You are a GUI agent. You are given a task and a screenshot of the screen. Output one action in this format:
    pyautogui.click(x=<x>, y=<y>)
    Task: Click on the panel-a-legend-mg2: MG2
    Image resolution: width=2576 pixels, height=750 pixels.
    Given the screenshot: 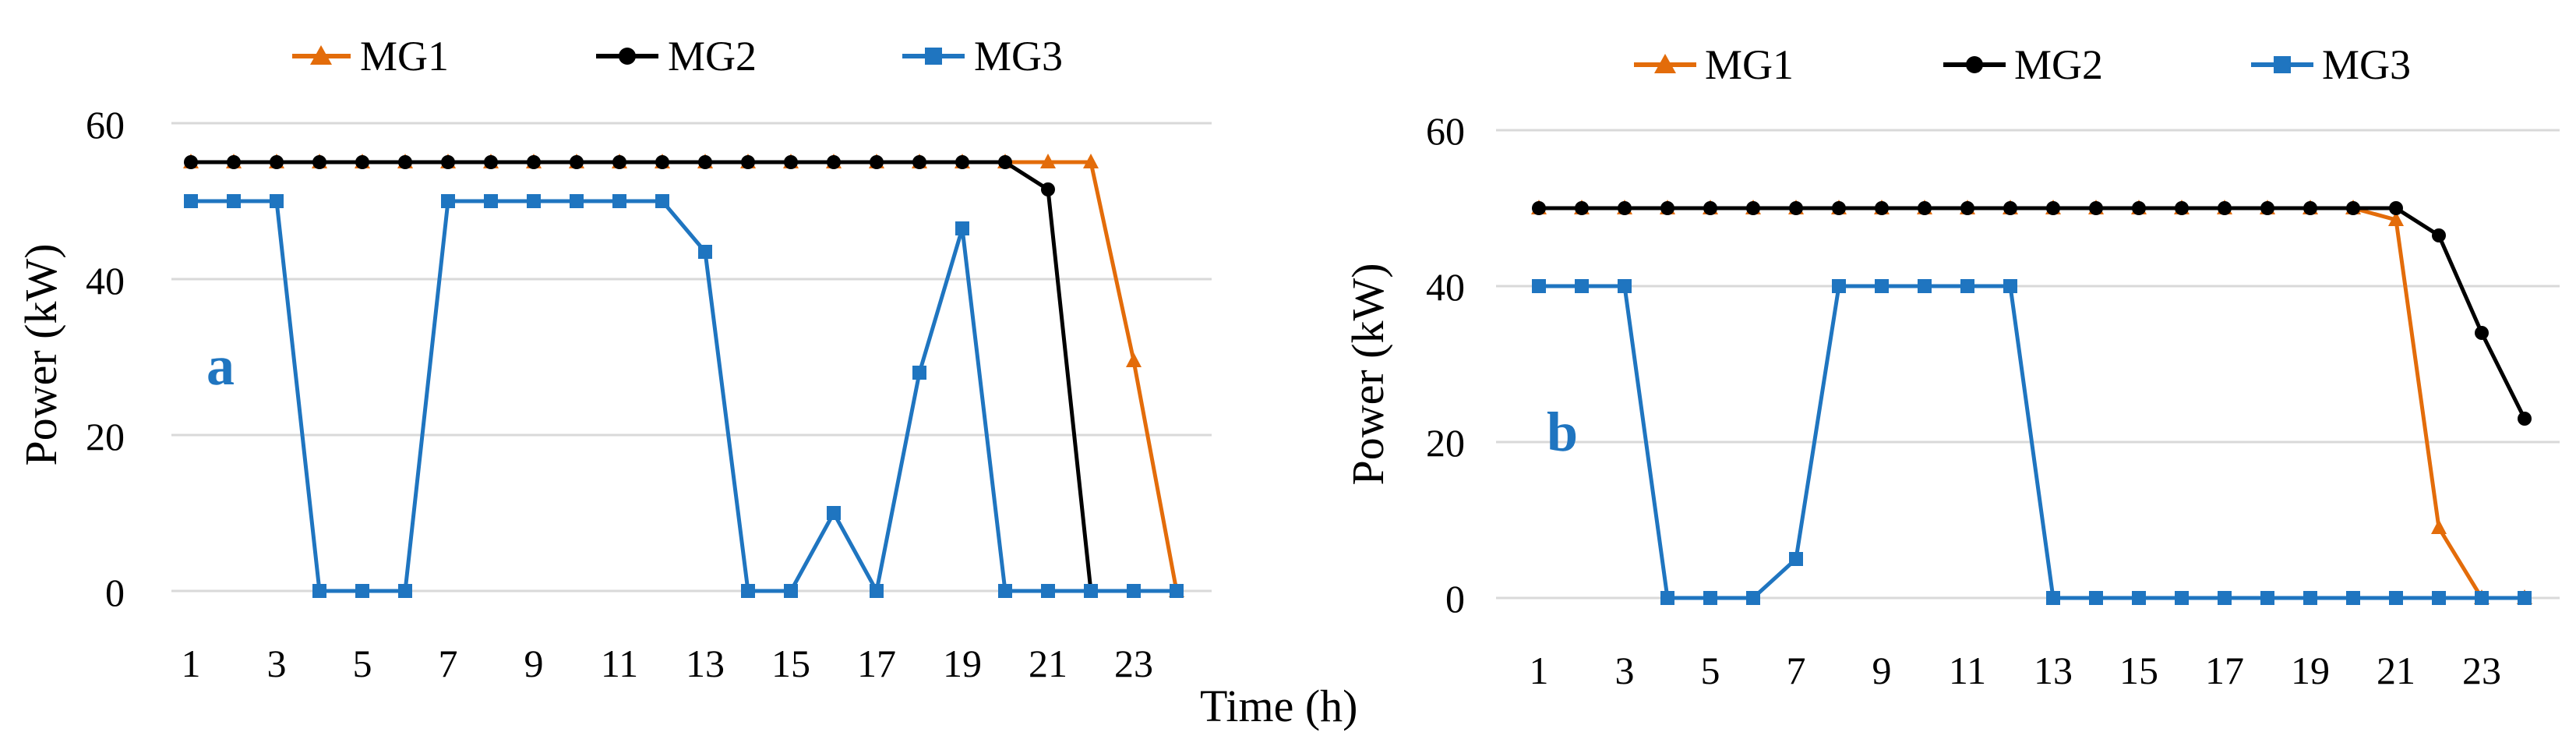 What is the action you would take?
    pyautogui.click(x=676, y=56)
    